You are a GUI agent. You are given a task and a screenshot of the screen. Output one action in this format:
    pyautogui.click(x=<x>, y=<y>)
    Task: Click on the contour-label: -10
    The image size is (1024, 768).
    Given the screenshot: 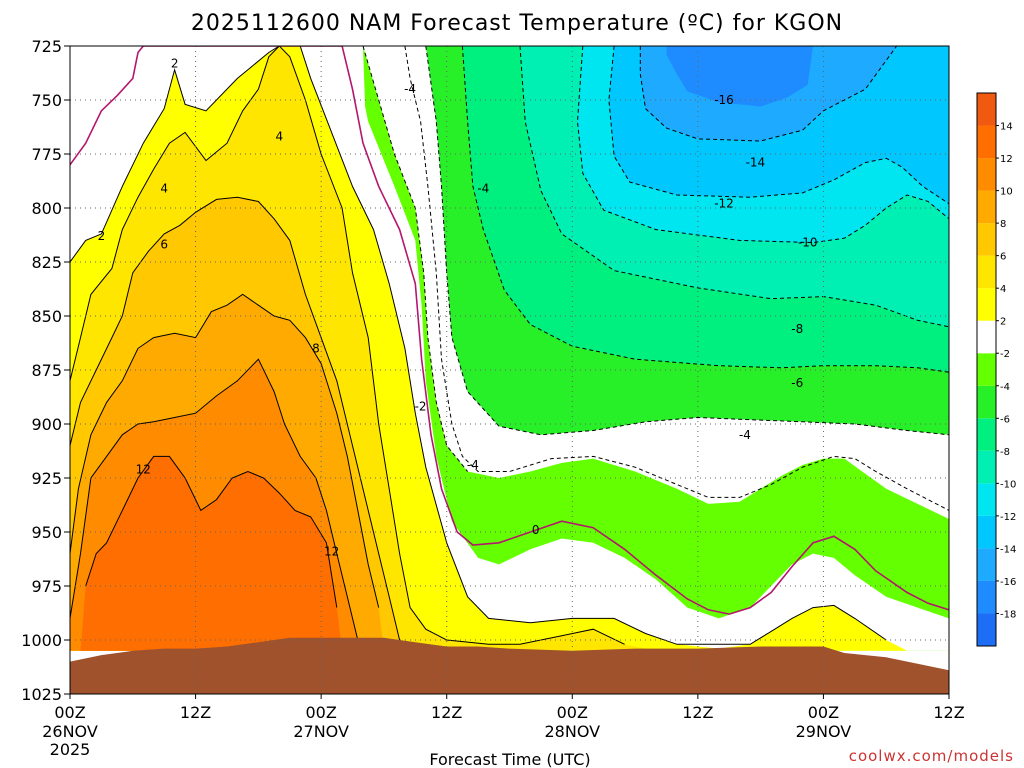 What is the action you would take?
    pyautogui.click(x=808, y=243)
    